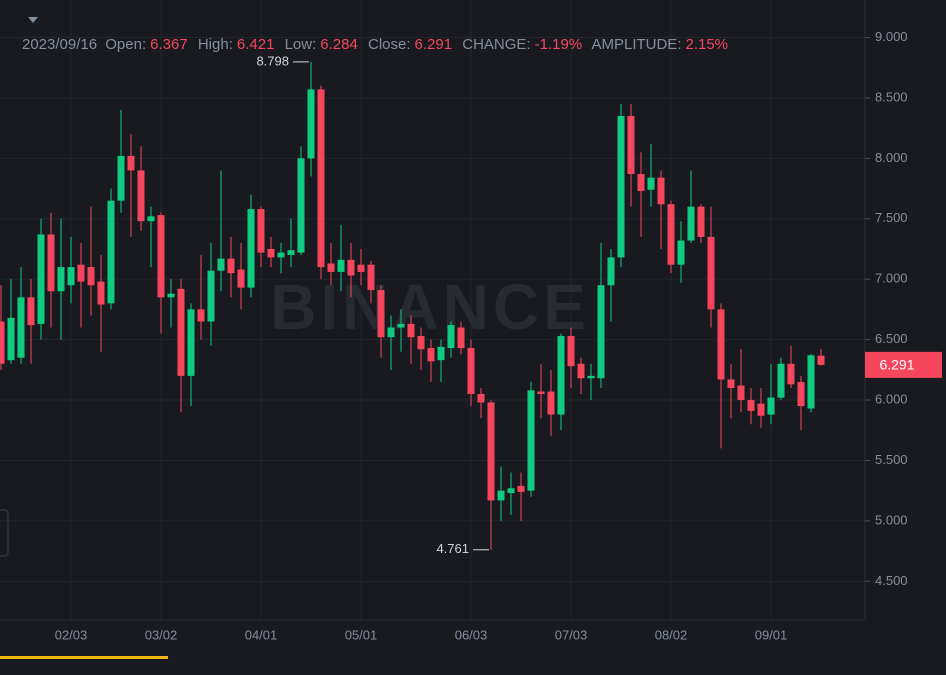  I want to click on x-tick-label: 05/01, so click(361, 634).